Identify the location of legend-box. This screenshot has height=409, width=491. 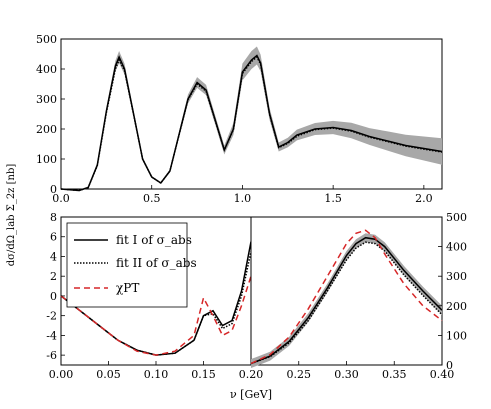
(127, 265).